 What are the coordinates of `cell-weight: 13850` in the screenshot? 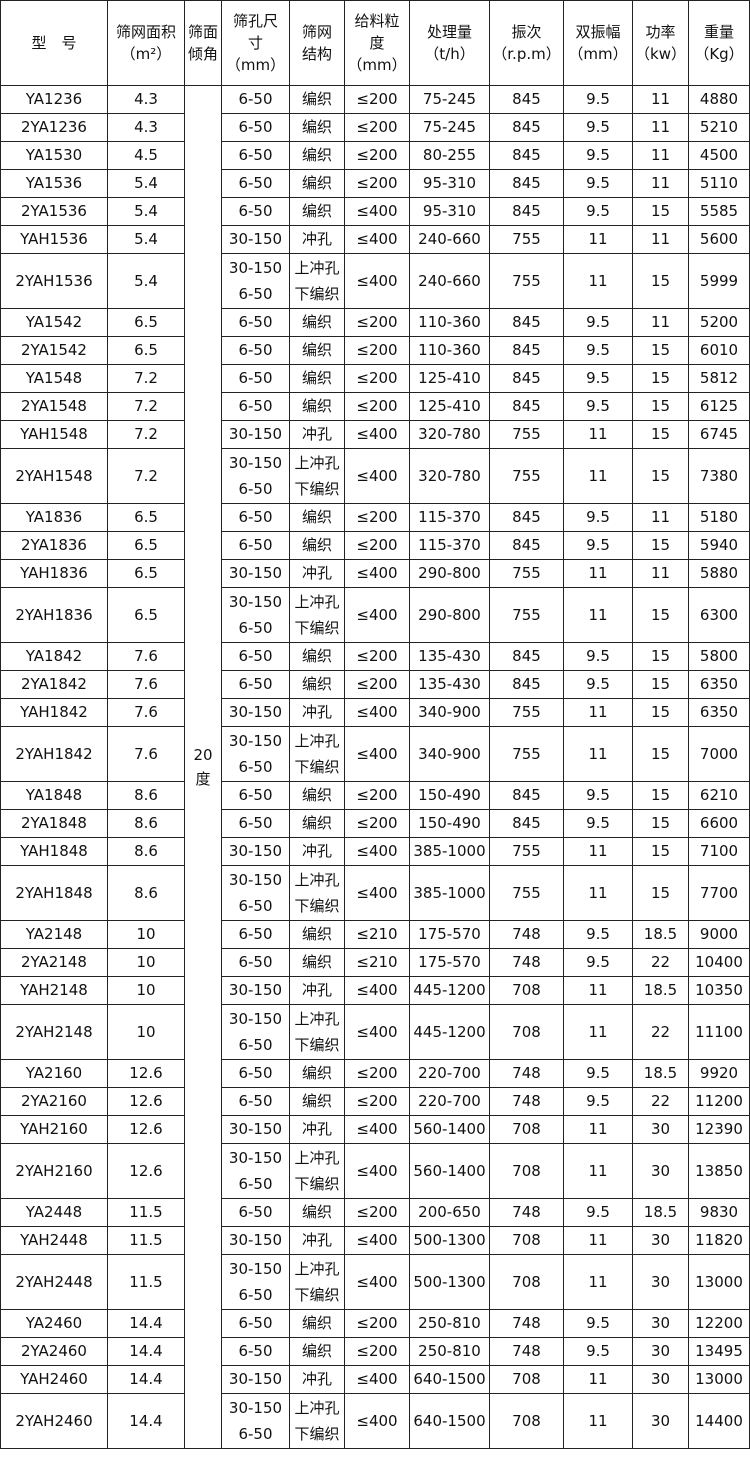 It's located at (719, 1171).